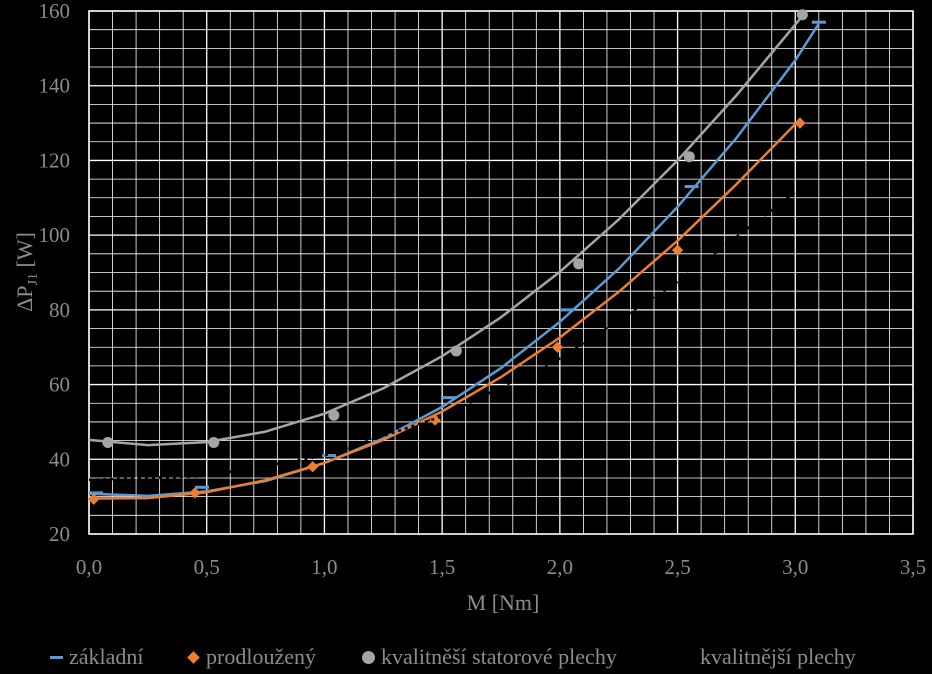  I want to click on y-axis-title-unit: [W], so click(24, 252).